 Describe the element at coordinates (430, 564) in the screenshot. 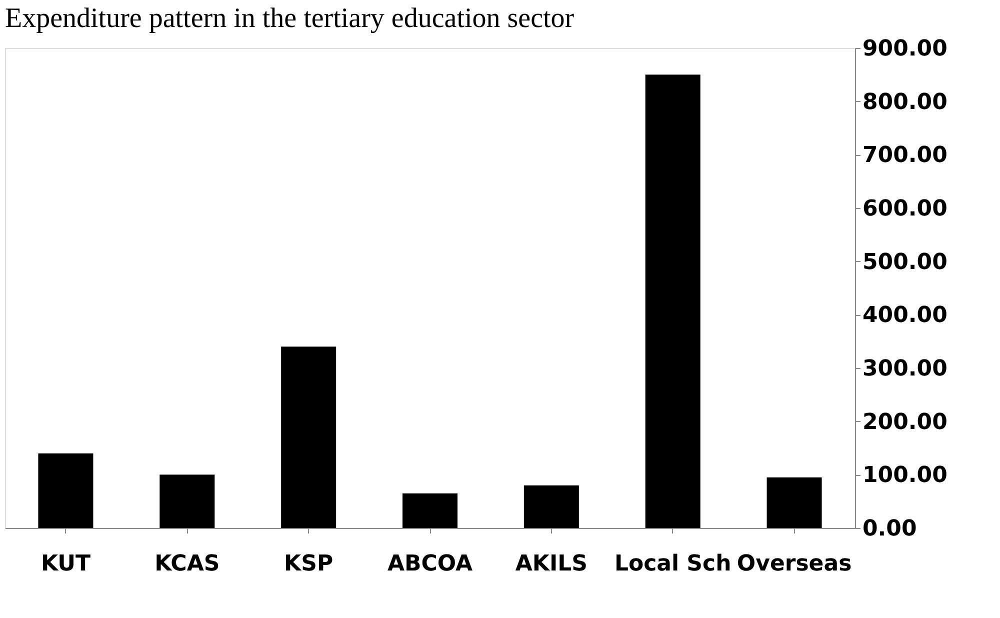

I see `x-tick-label: ABCOA` at that location.